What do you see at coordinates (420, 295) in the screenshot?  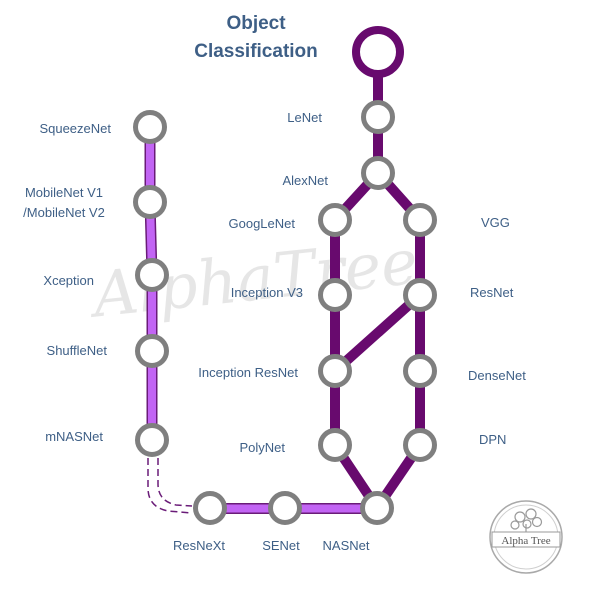 I see `node-resnet` at bounding box center [420, 295].